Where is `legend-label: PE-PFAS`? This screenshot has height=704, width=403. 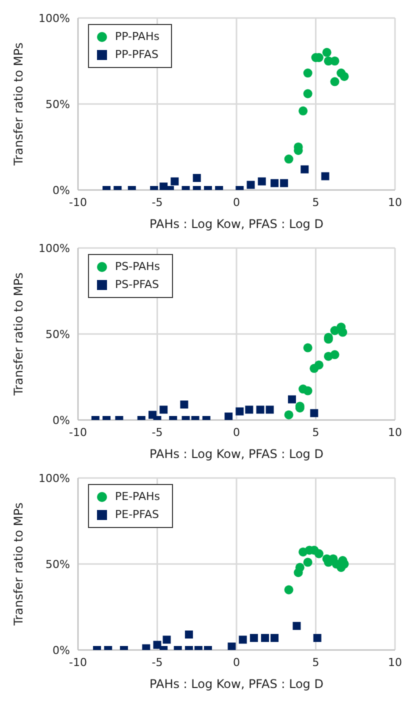 legend-label: PE-PFAS is located at coordinates (137, 515).